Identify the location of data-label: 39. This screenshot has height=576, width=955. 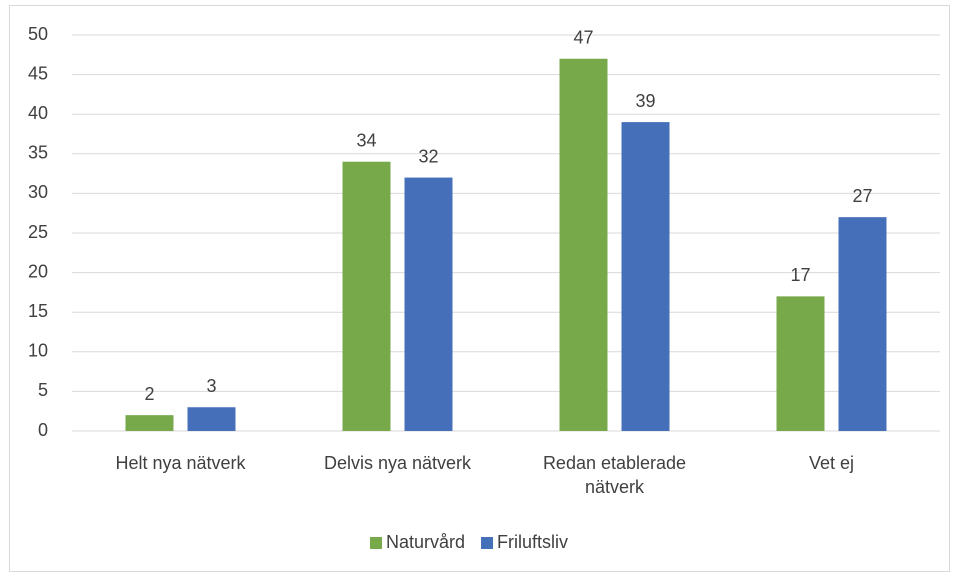
(645, 101).